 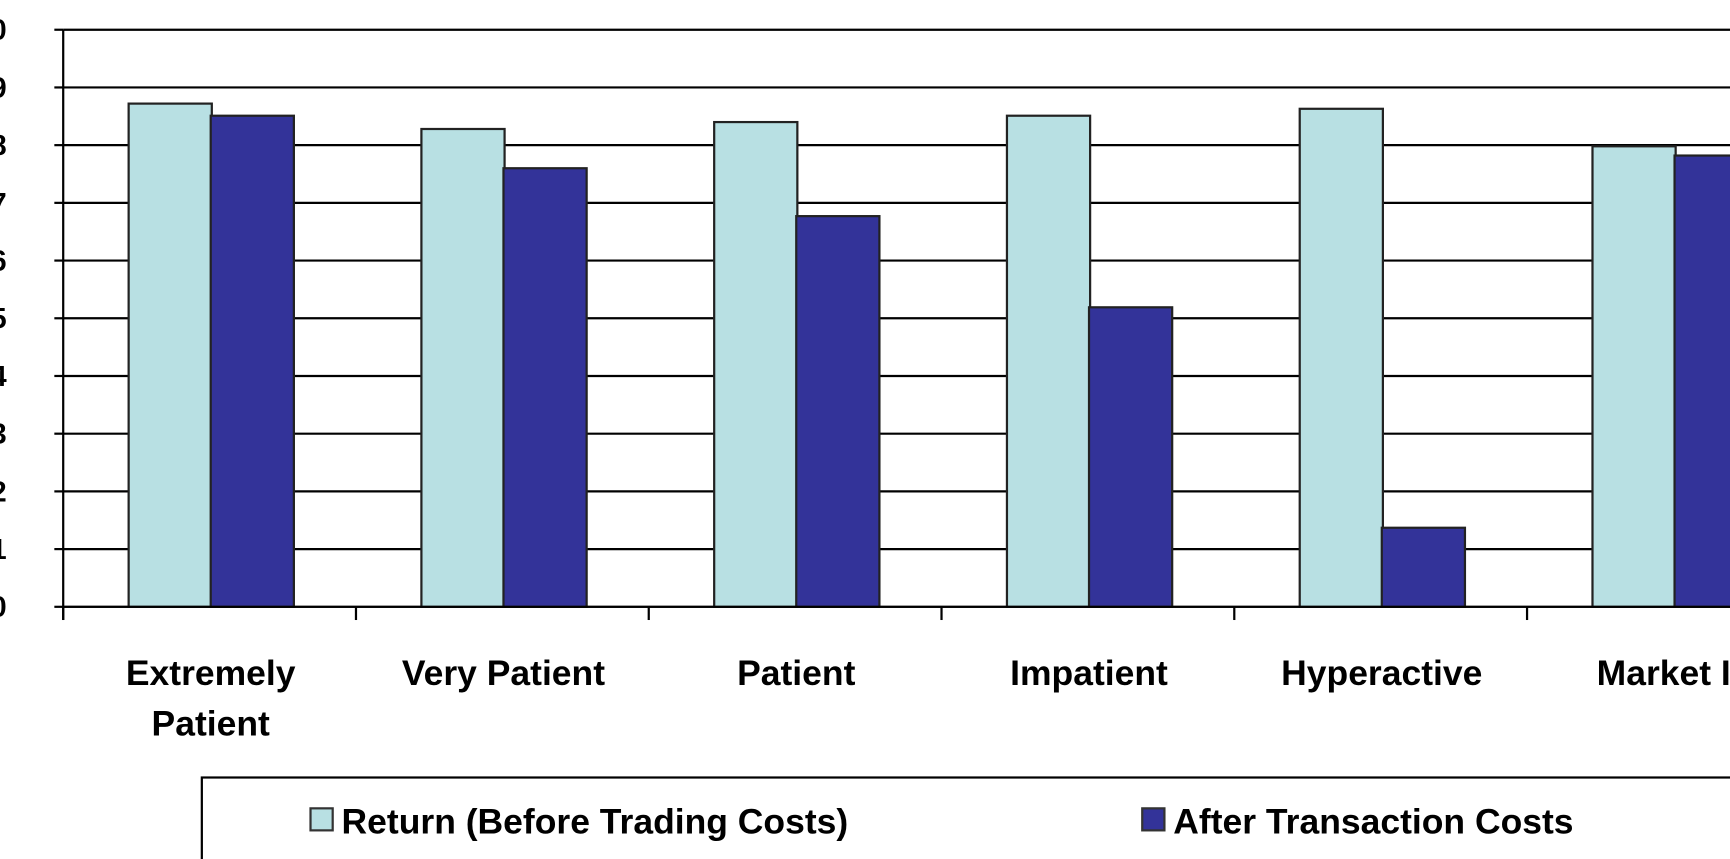 What do you see at coordinates (3, 550) in the screenshot?
I see `y-tick-label: 1` at bounding box center [3, 550].